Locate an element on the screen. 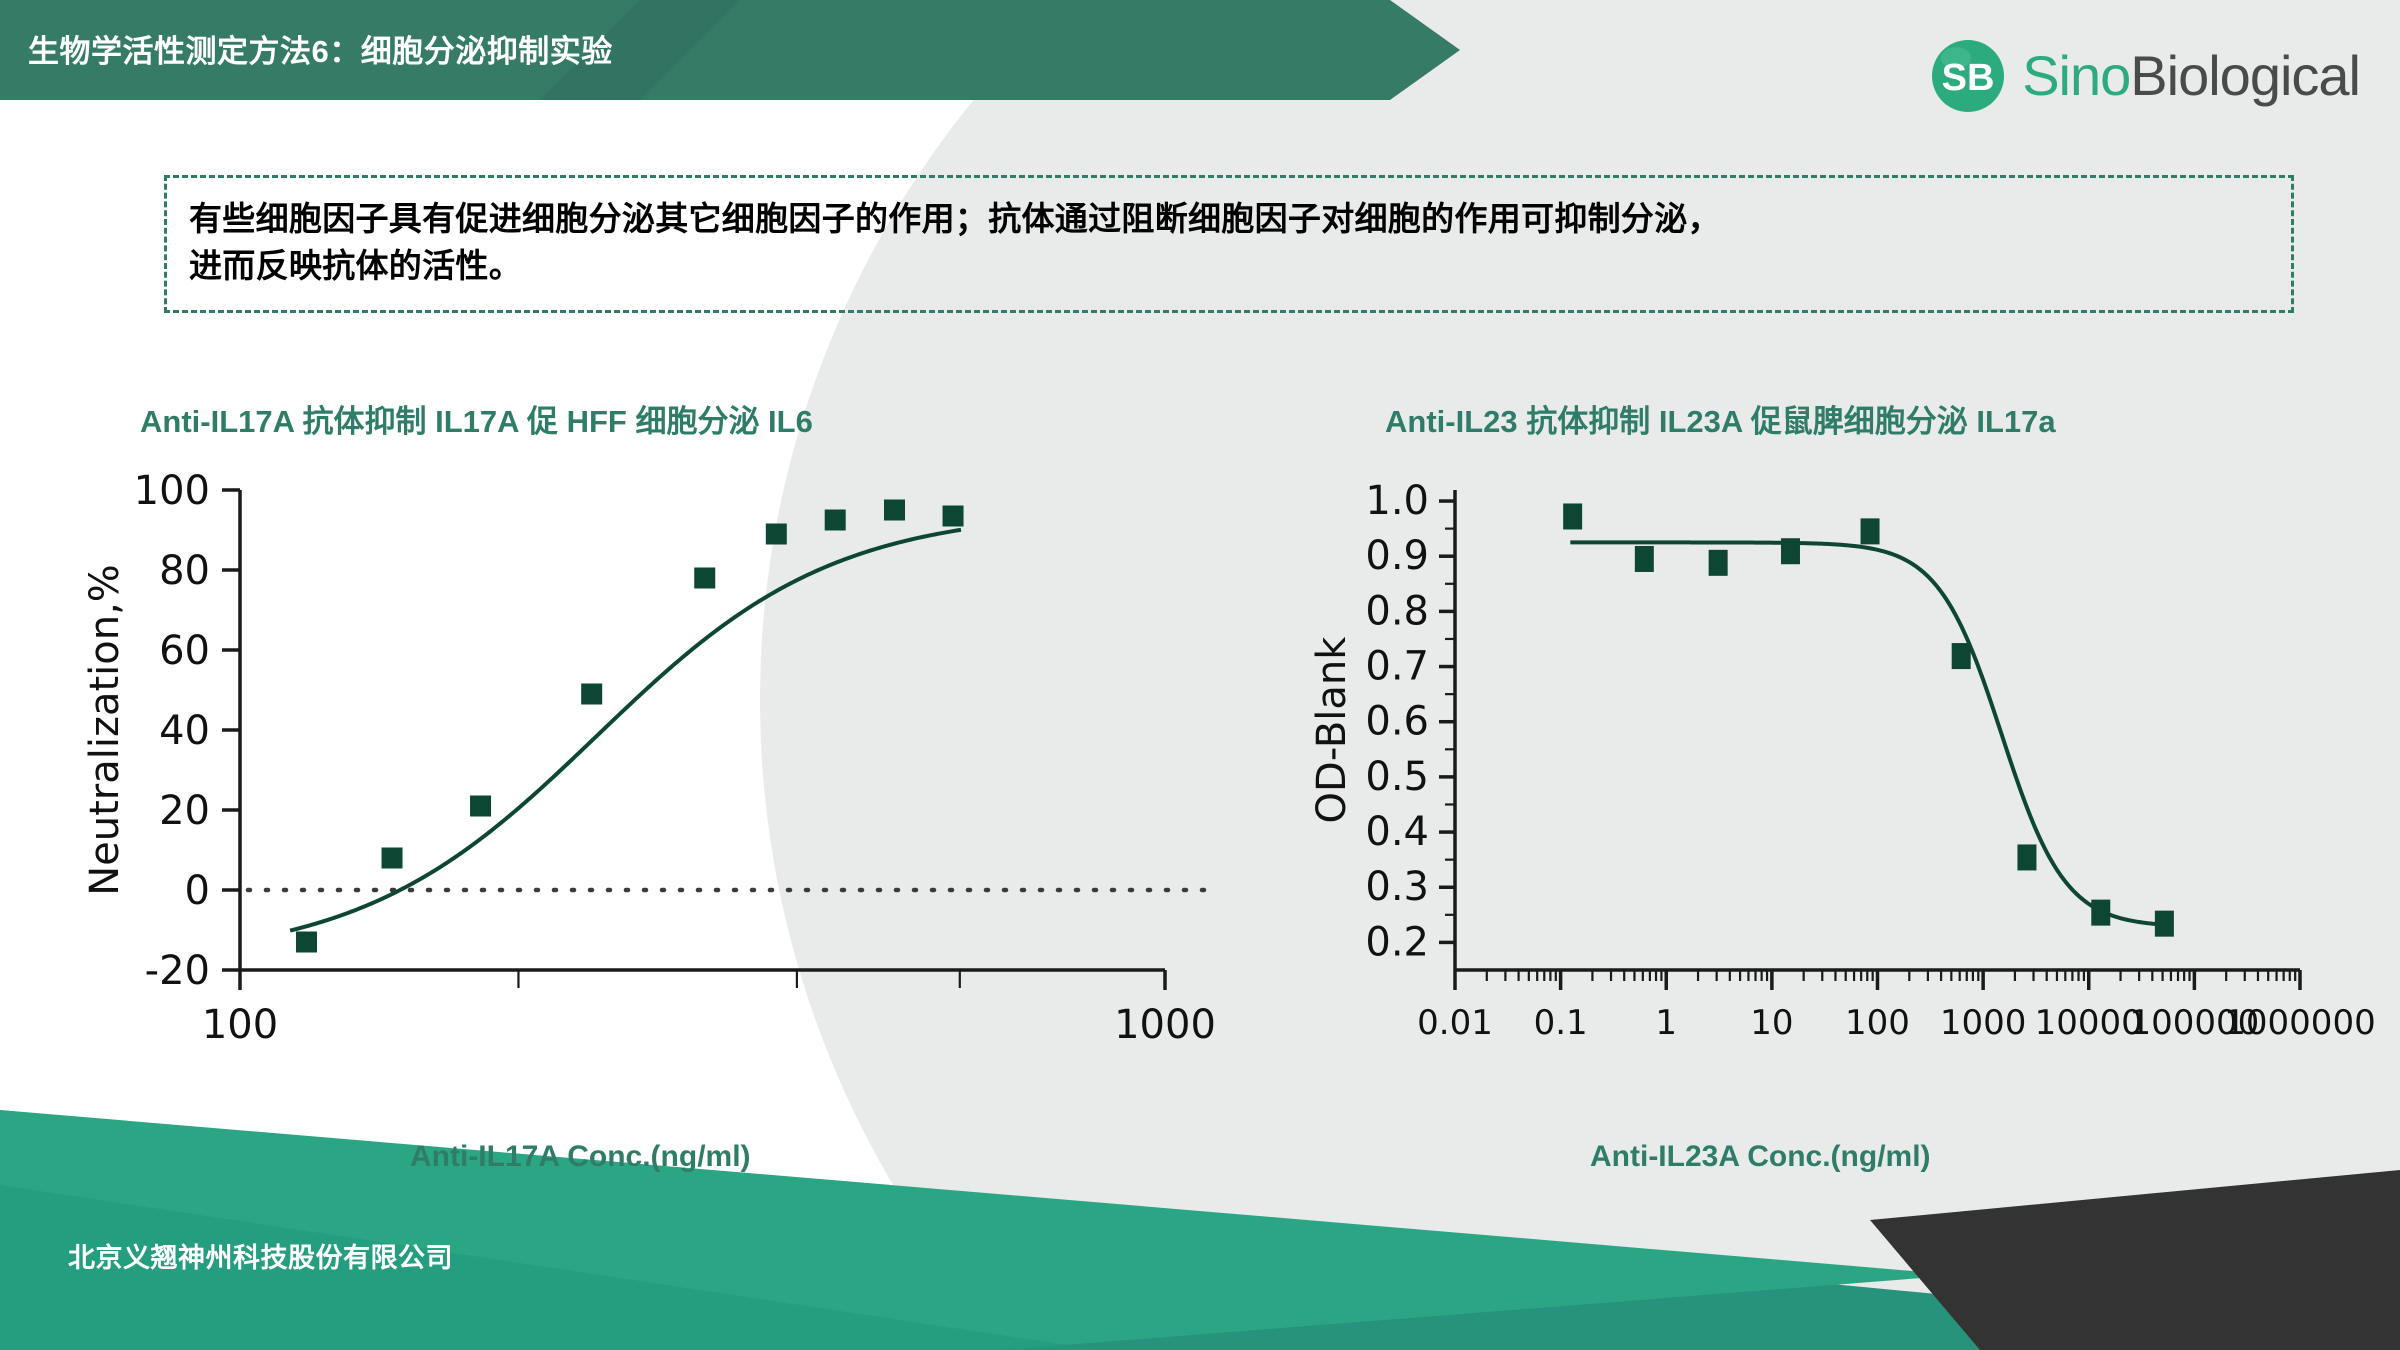 The image size is (2400, 1350). chart-left-ytick: -20 is located at coordinates (177, 971).